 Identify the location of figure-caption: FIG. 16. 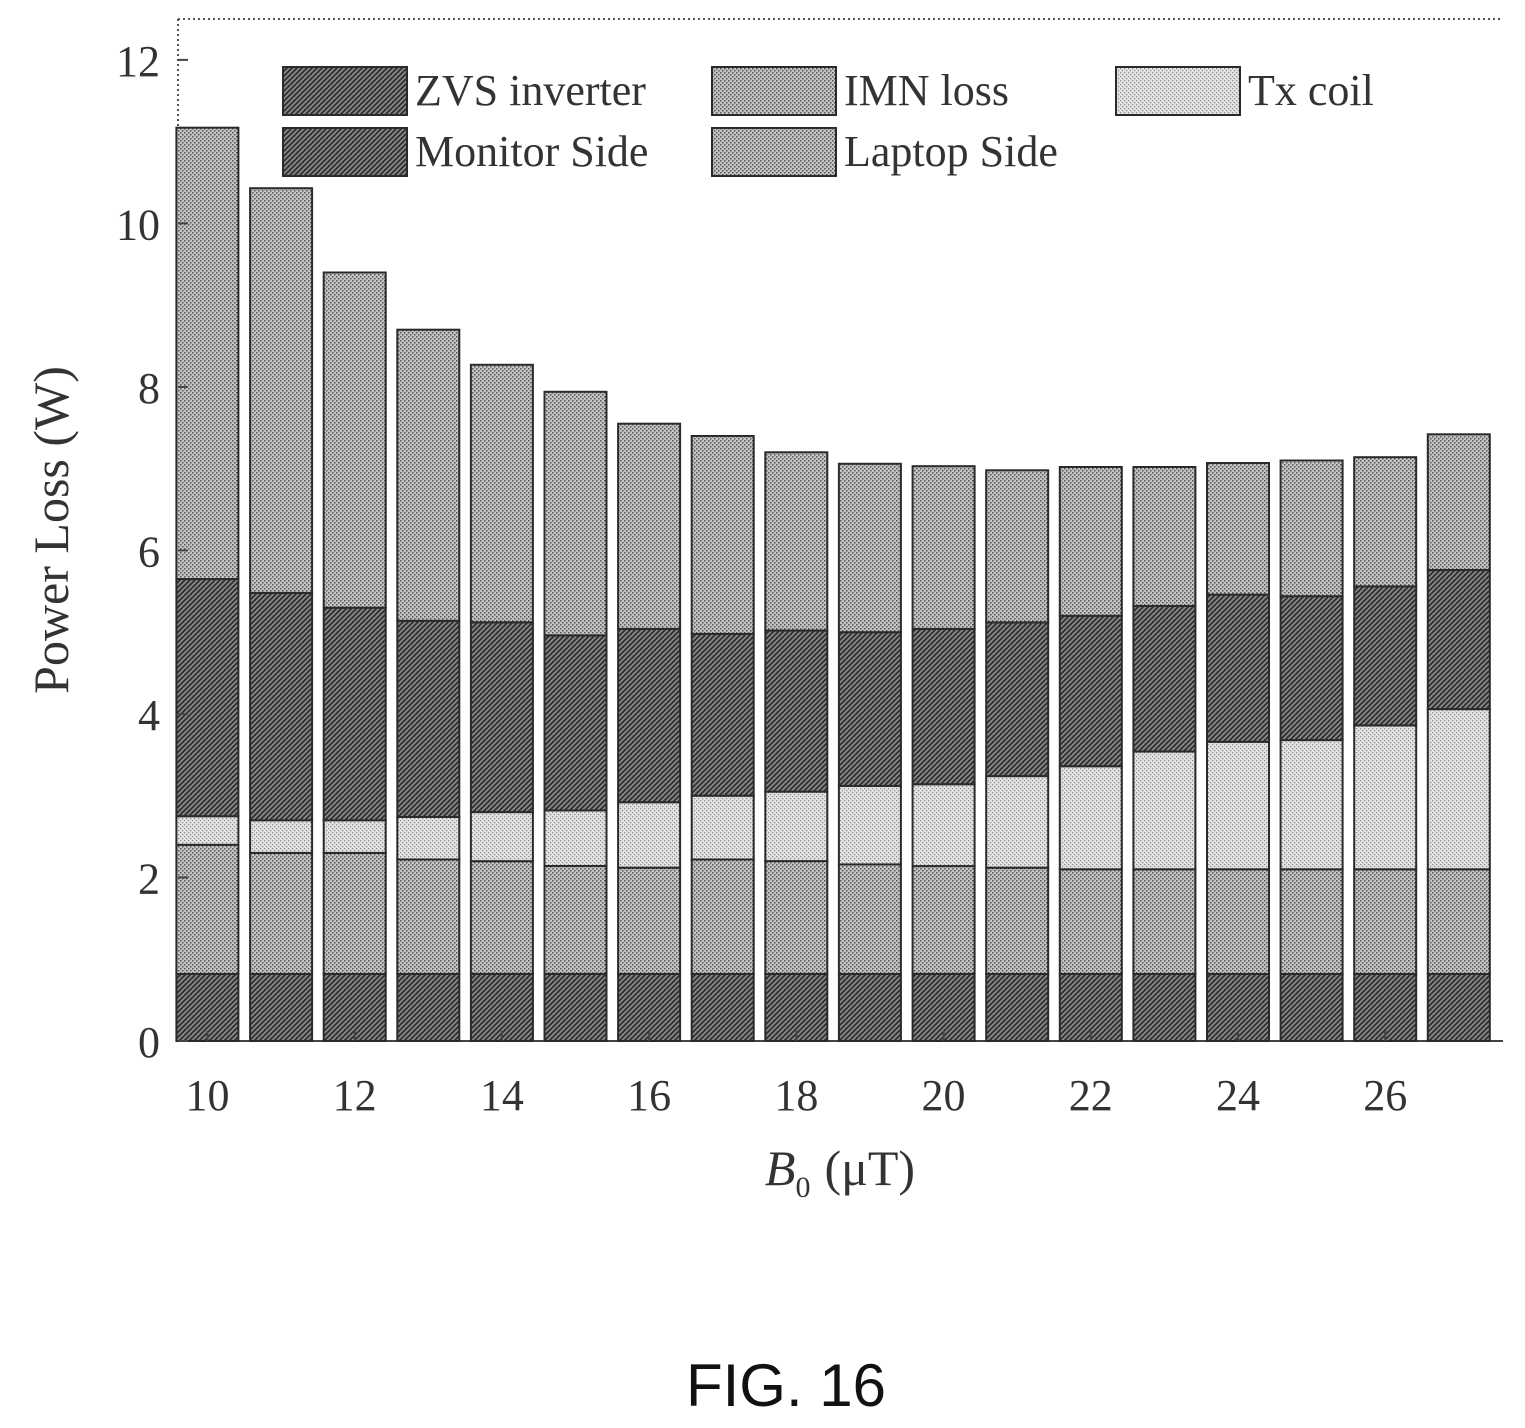
(786, 1385).